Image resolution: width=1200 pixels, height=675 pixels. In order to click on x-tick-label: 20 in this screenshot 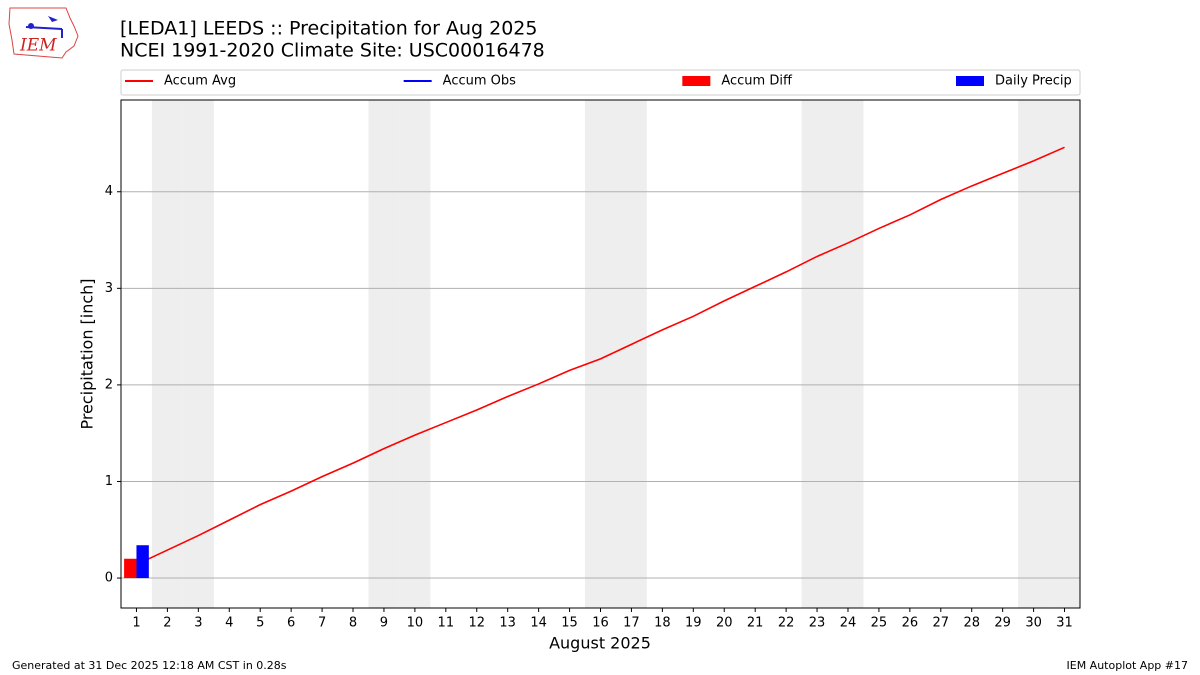, I will do `click(724, 623)`.